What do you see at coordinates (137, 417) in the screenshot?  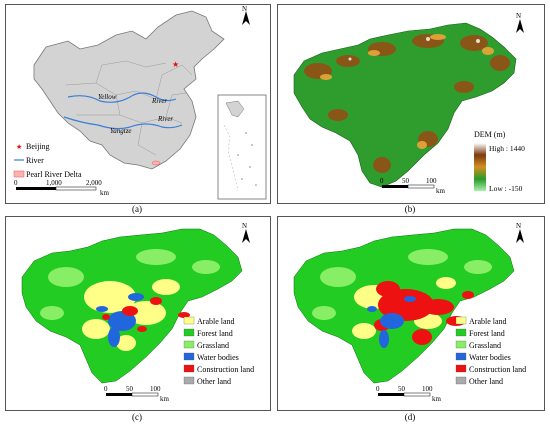 I see `caption-c: (c)` at bounding box center [137, 417].